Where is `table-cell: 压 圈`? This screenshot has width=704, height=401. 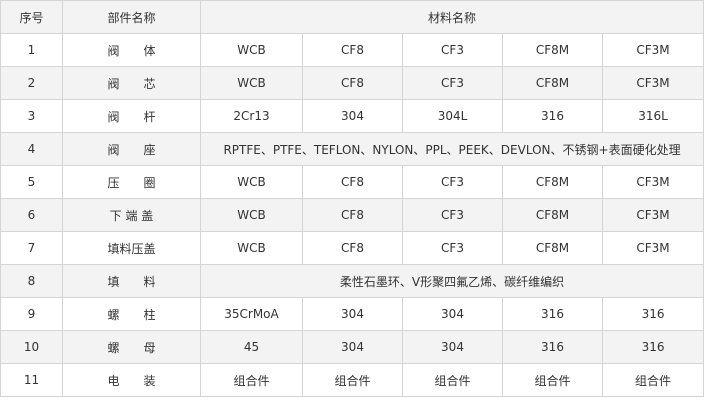
table-cell: 压 圈 is located at coordinates (131, 182).